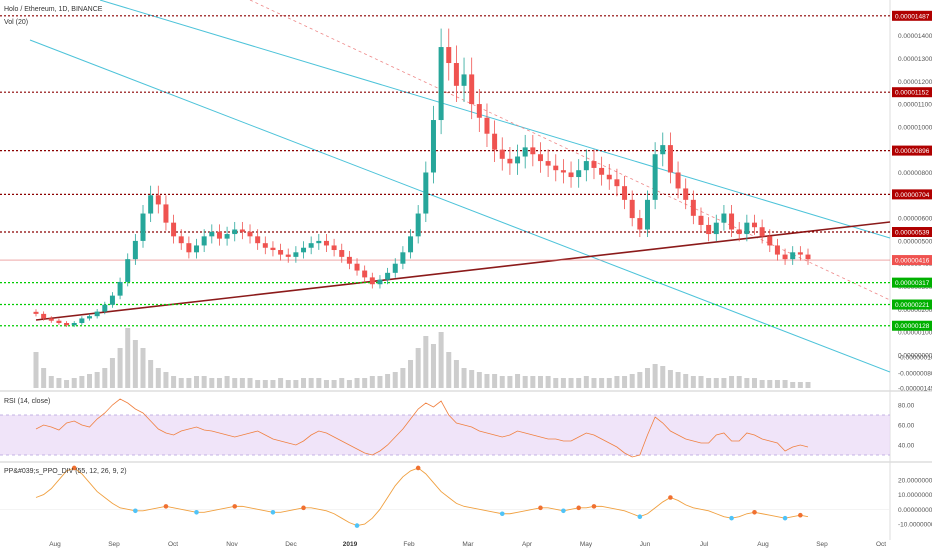  What do you see at coordinates (912, 195) in the screenshot?
I see `level-label-text: 0.00000704` at bounding box center [912, 195].